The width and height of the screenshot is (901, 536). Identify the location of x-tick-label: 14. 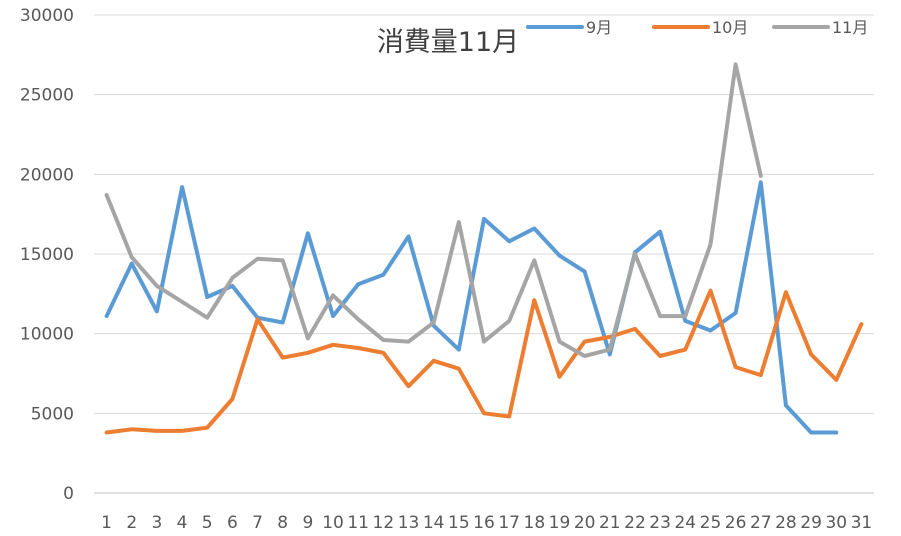
(434, 523).